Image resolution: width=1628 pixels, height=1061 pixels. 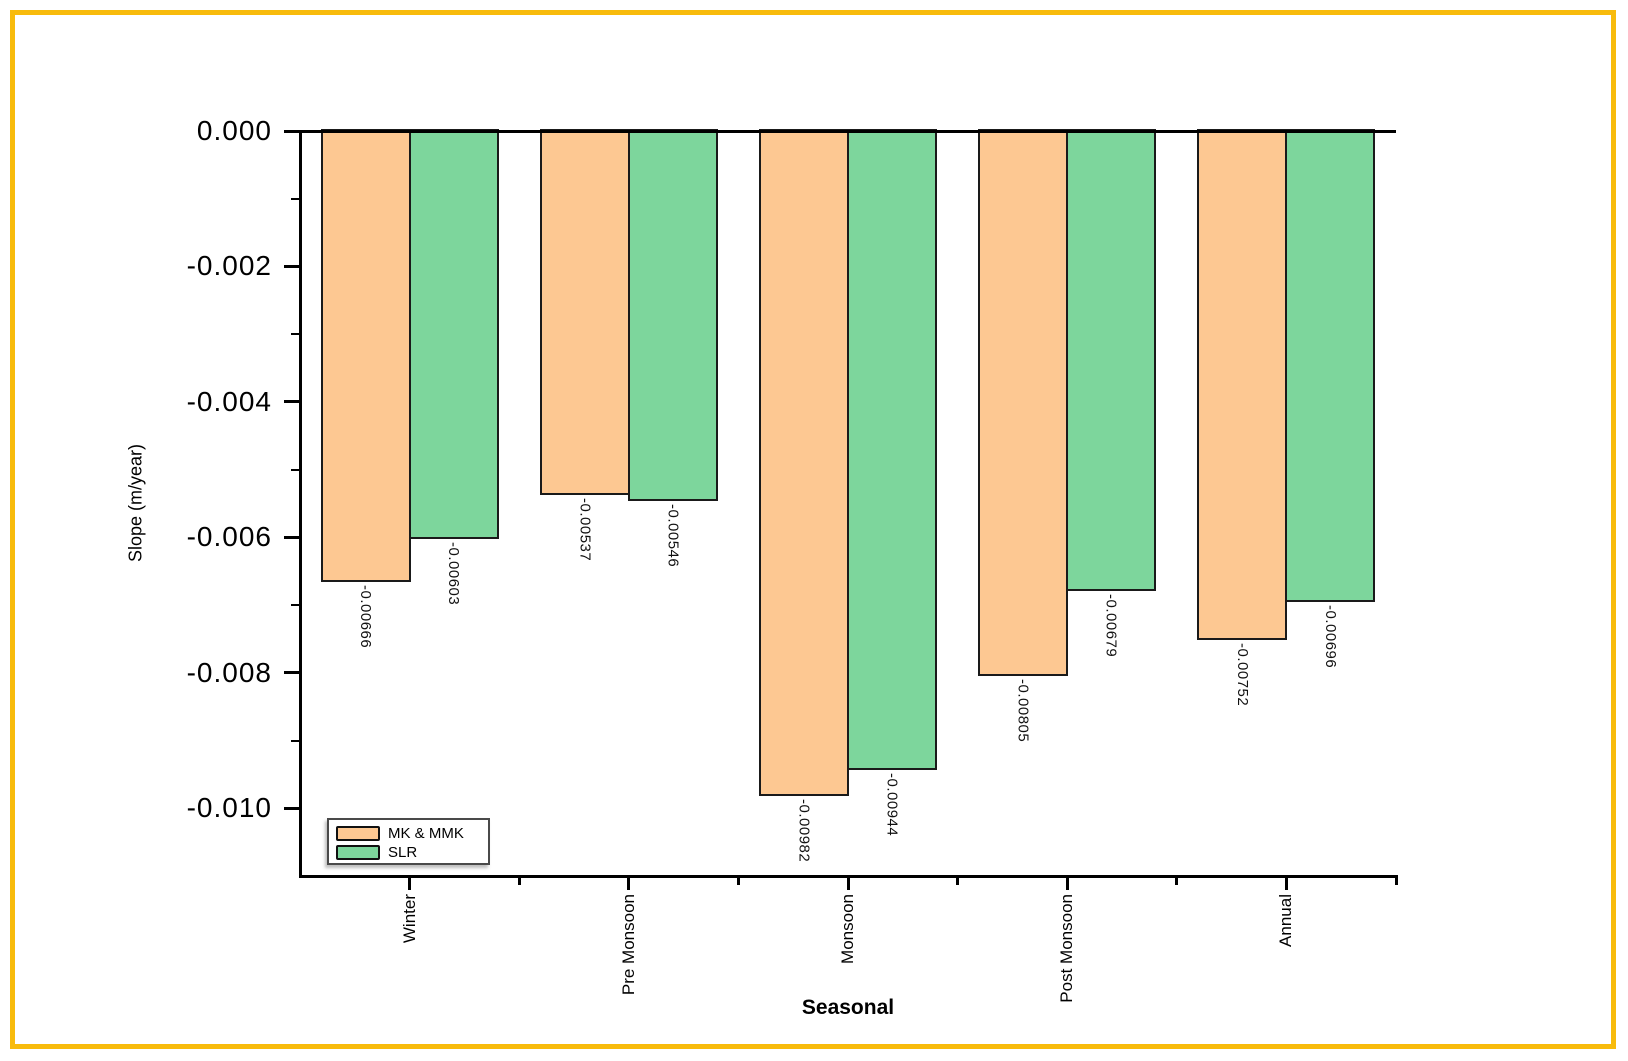 What do you see at coordinates (409, 919) in the screenshot?
I see `x-tick-label-winter: Winter` at bounding box center [409, 919].